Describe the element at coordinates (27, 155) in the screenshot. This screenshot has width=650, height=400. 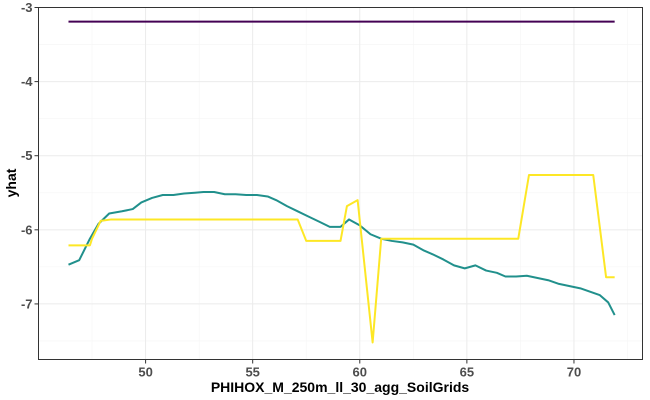
I see `y-tick-label: -5` at that location.